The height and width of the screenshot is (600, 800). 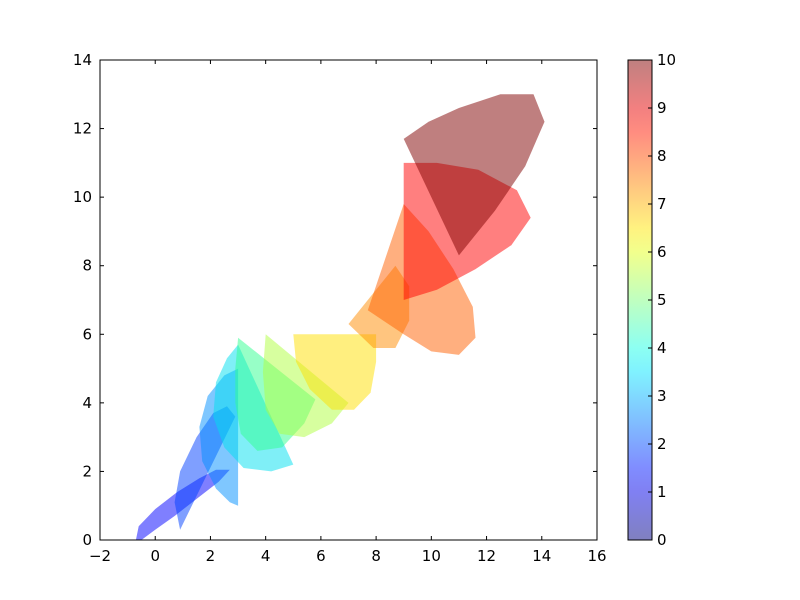 What do you see at coordinates (662, 444) in the screenshot?
I see `colorbar-tick-label: 2` at bounding box center [662, 444].